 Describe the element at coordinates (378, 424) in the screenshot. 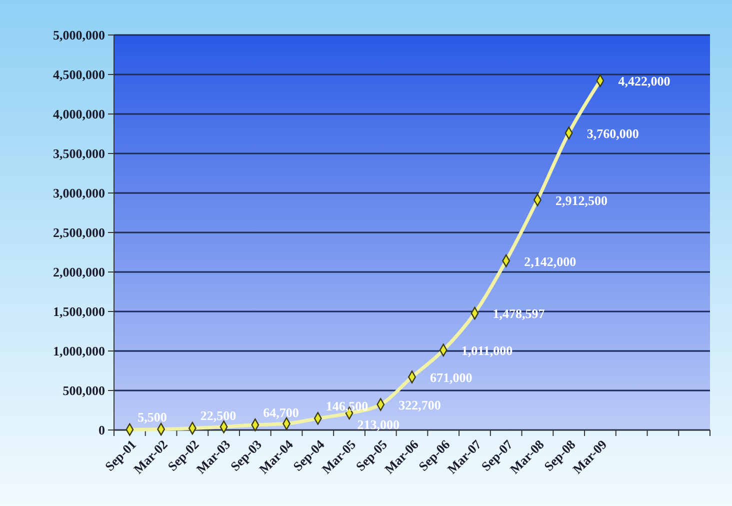

I see `data-label: 213,000` at that location.